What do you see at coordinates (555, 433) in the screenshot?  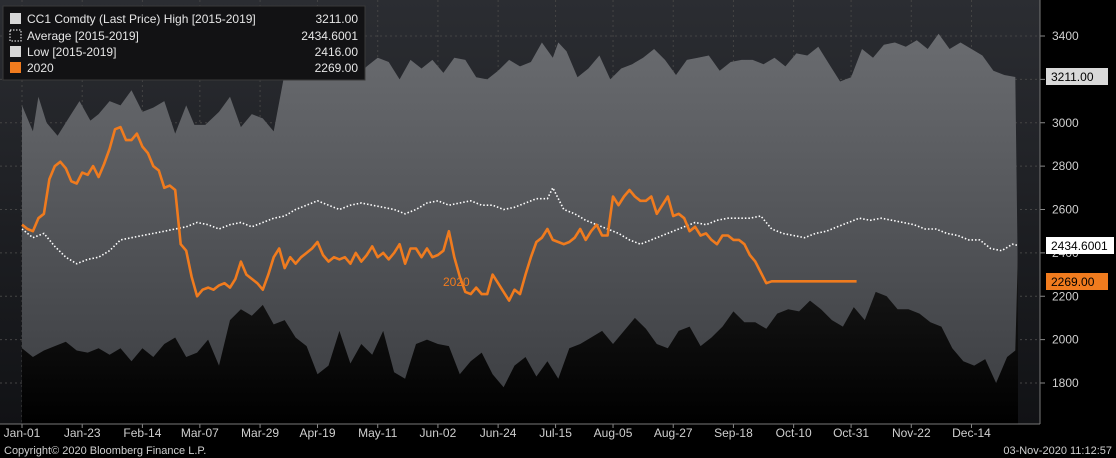 I see `x-tick-label-9: Jul-15` at bounding box center [555, 433].